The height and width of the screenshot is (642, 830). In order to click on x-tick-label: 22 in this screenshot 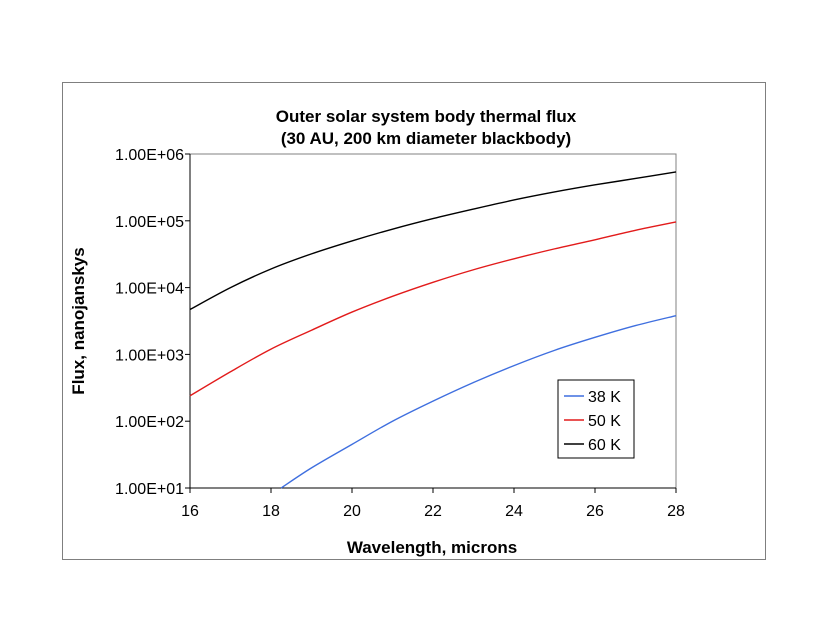, I will do `click(433, 511)`.